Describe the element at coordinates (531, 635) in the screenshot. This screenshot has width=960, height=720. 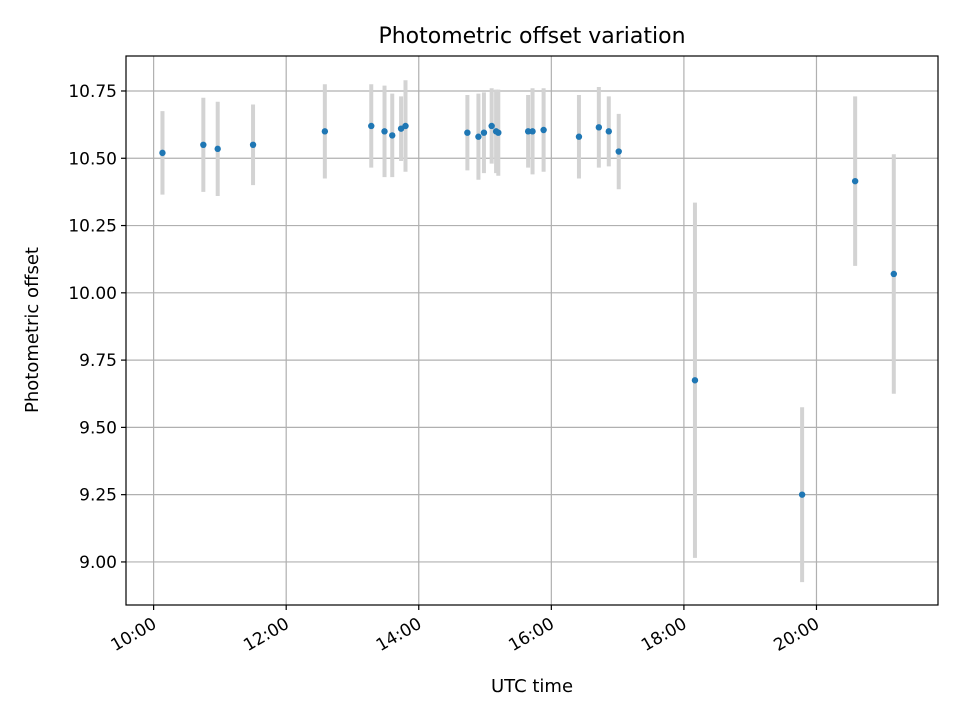
I see `x-tick-label: 16:00` at that location.